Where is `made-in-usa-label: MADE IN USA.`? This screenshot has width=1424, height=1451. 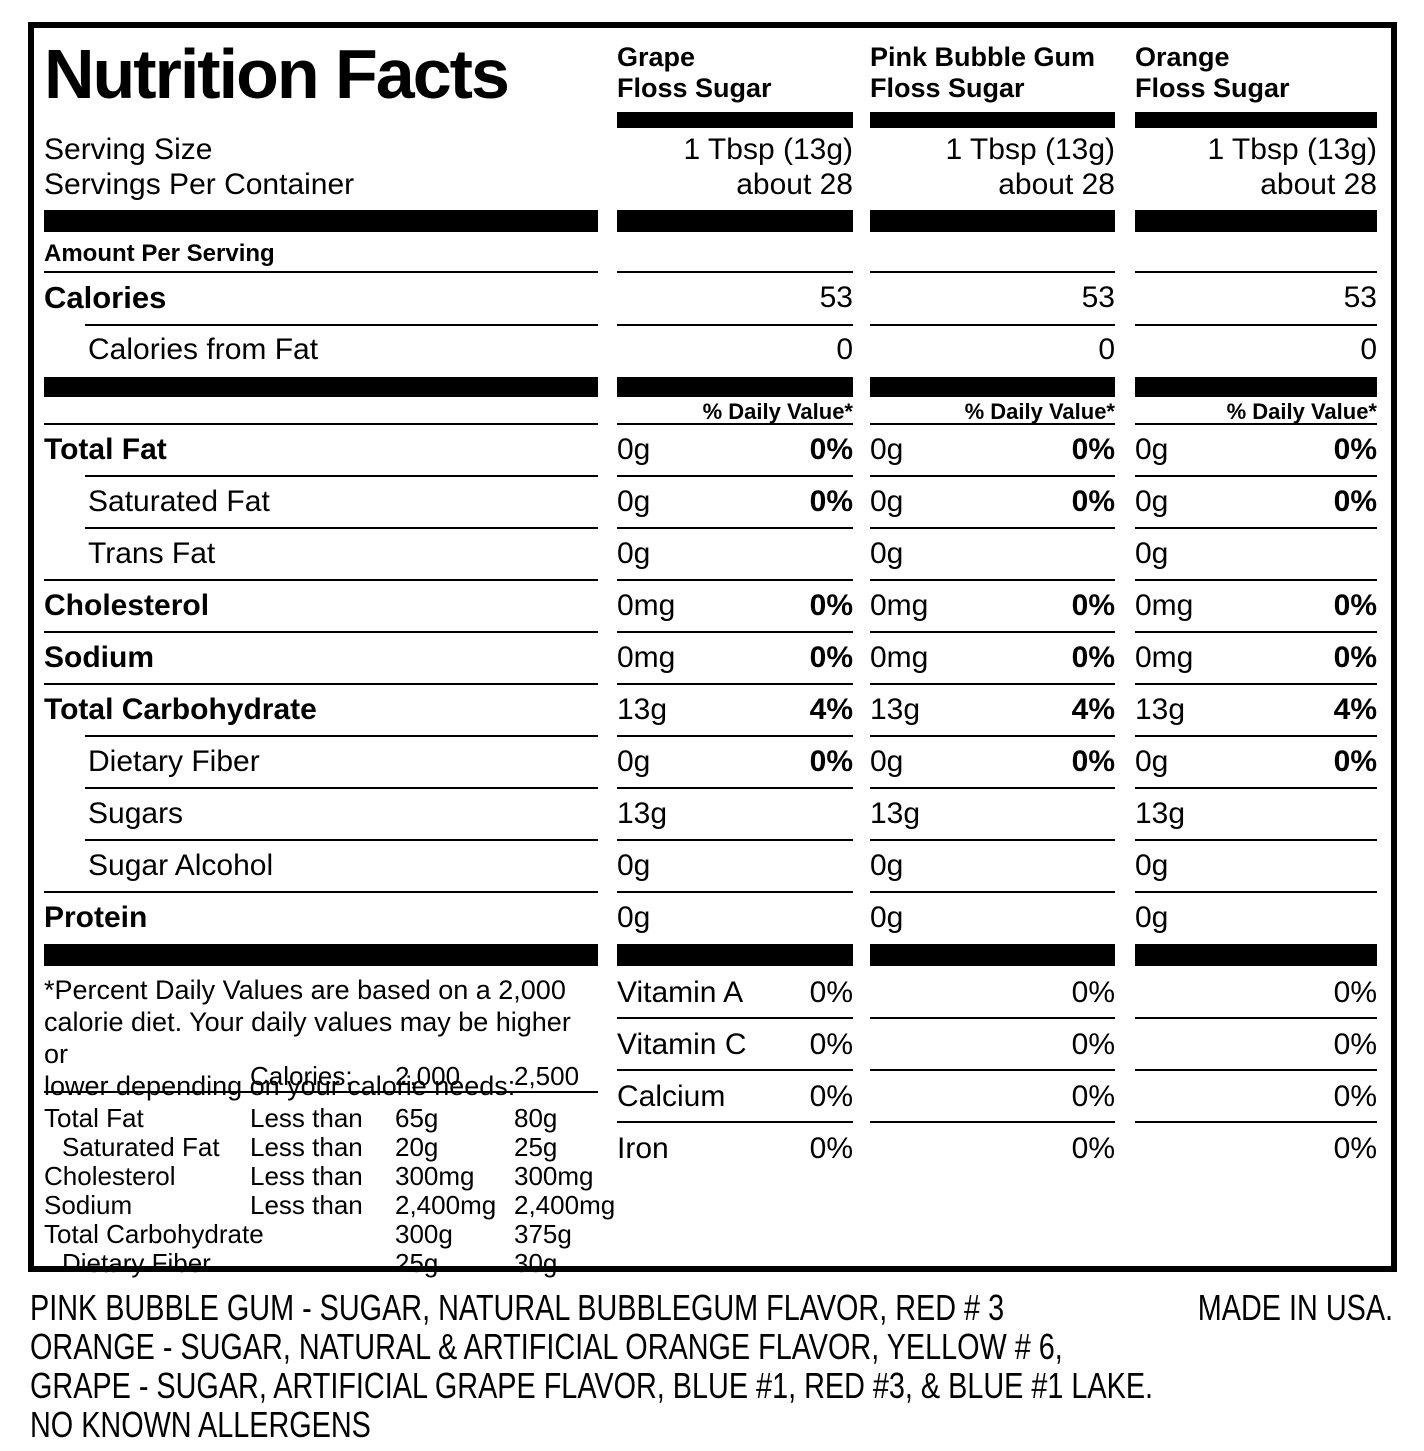 made-in-usa-label: MADE IN USA. is located at coordinates (1295, 1307).